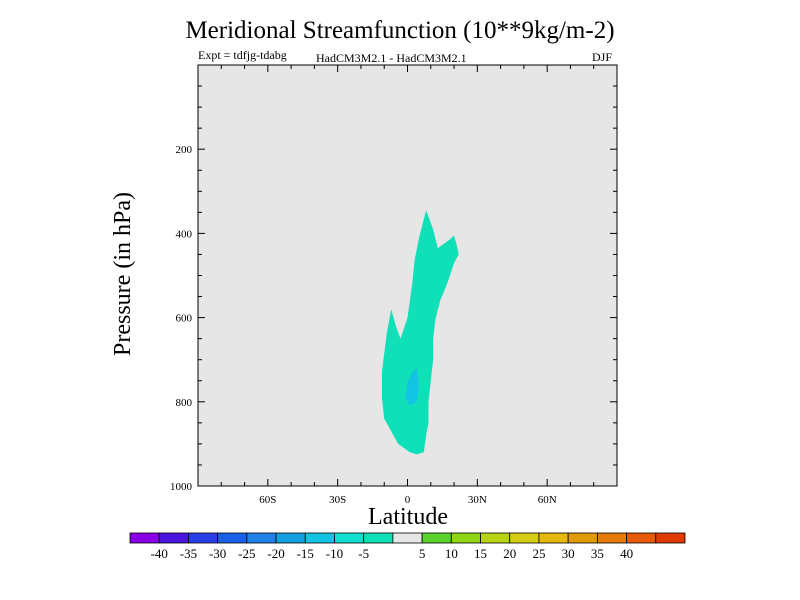 The height and width of the screenshot is (600, 800). Describe the element at coordinates (509, 553) in the screenshot. I see `colorbar-label: 20` at that location.